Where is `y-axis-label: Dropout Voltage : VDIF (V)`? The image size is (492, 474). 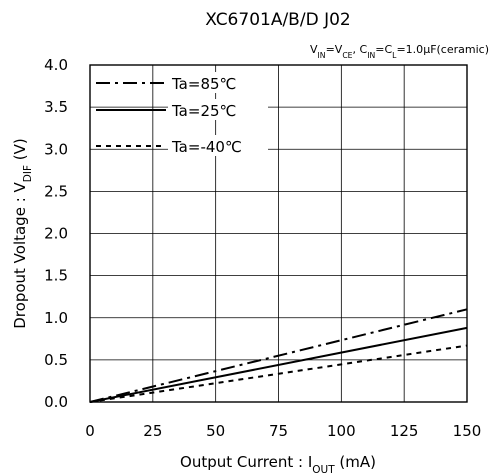 y-axis-label: Dropout Voltage : VDIF (V) is located at coordinates (22, 233).